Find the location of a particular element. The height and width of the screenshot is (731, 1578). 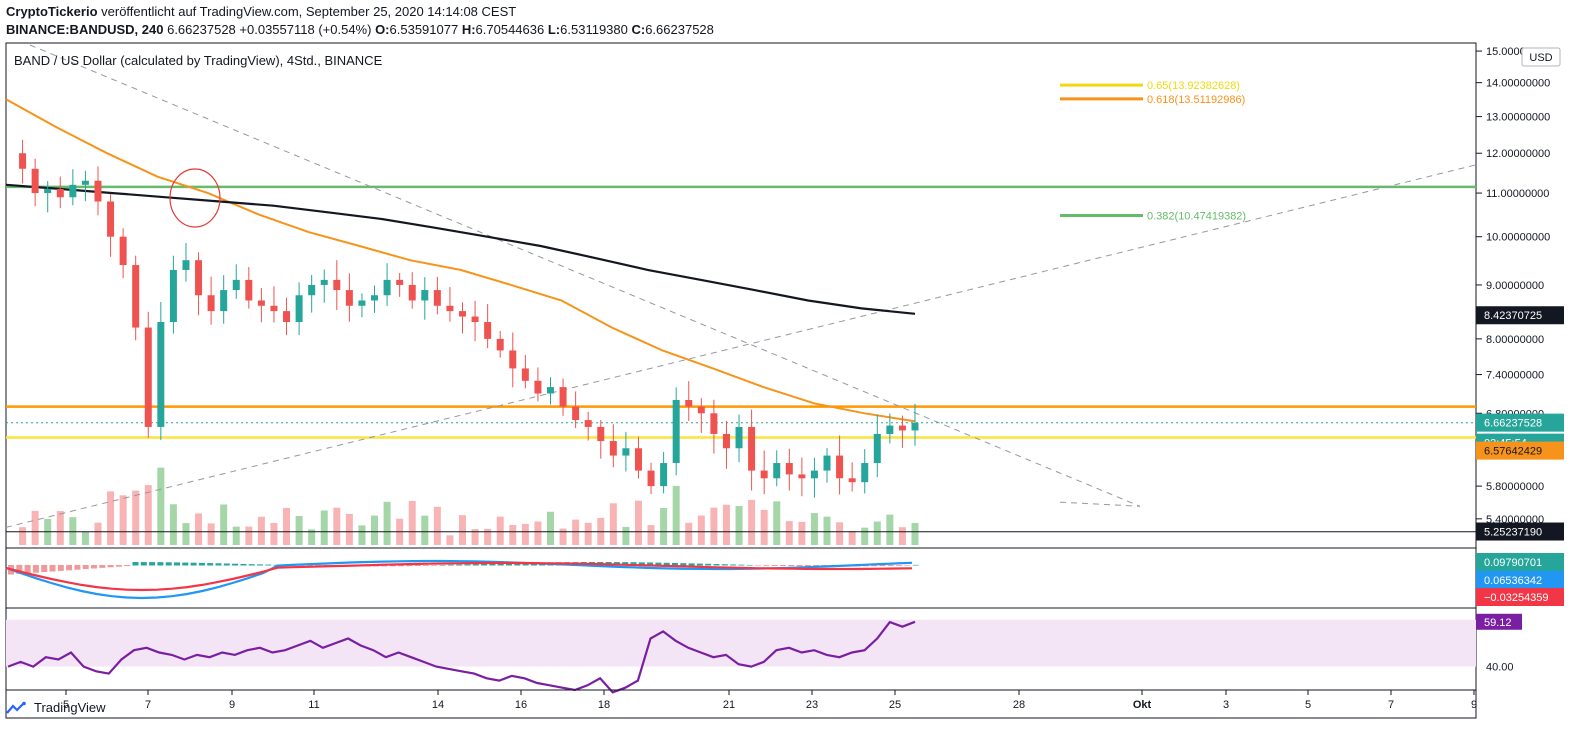

currency-badge is located at coordinates (1541, 57).